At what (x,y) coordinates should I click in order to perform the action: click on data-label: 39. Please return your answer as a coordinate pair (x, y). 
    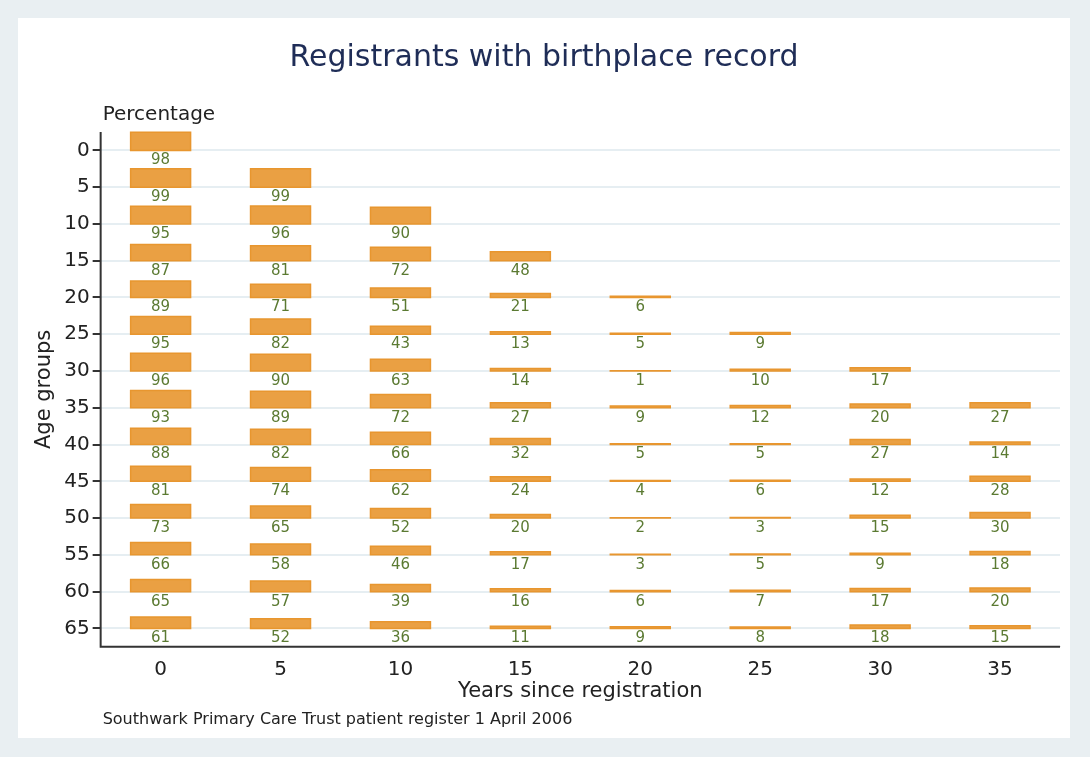
    Looking at the image, I should click on (400, 600).